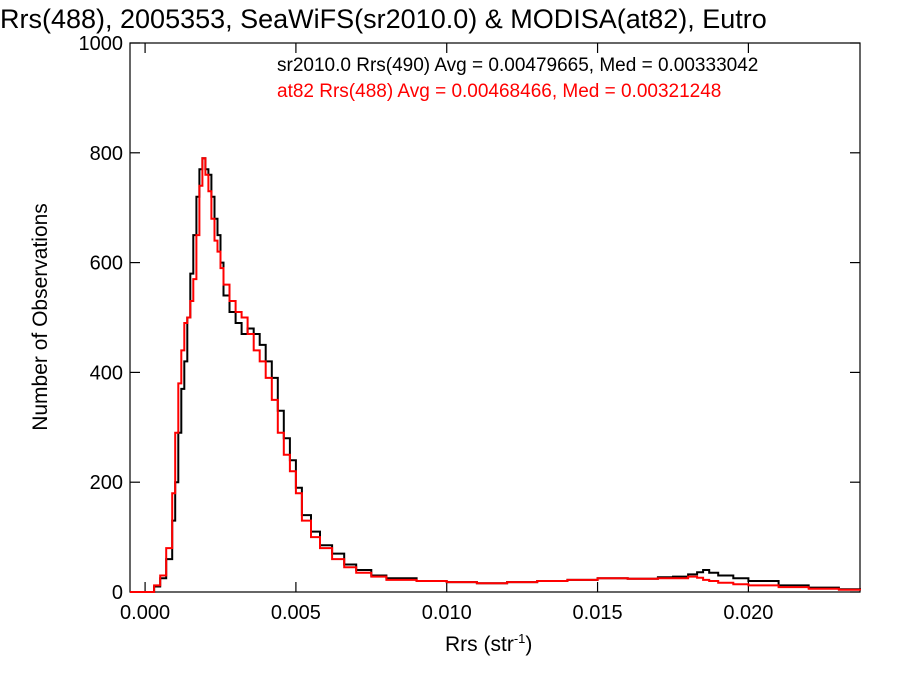 The height and width of the screenshot is (675, 900). Describe the element at coordinates (520, 638) in the screenshot. I see `x-axis-label-superscript: -1` at that location.